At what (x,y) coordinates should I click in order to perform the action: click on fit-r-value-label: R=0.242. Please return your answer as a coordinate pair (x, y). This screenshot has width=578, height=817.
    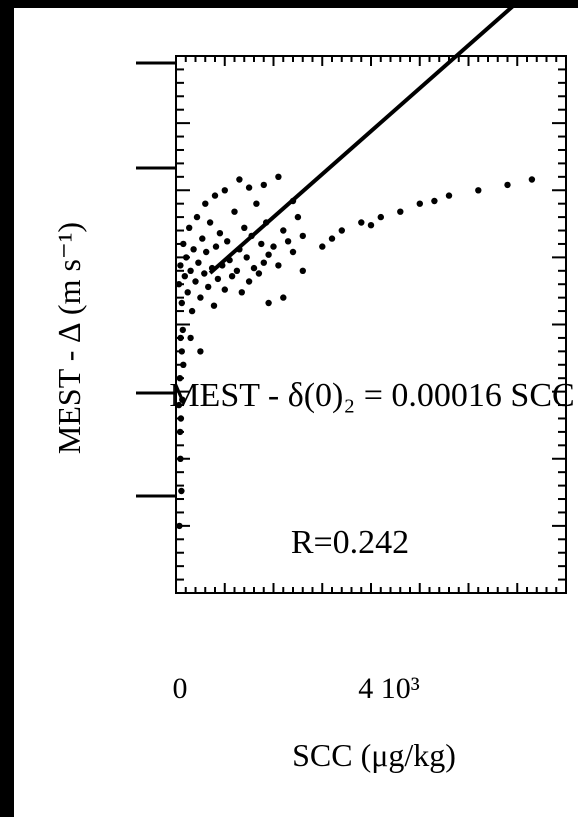
    Looking at the image, I should click on (350, 542).